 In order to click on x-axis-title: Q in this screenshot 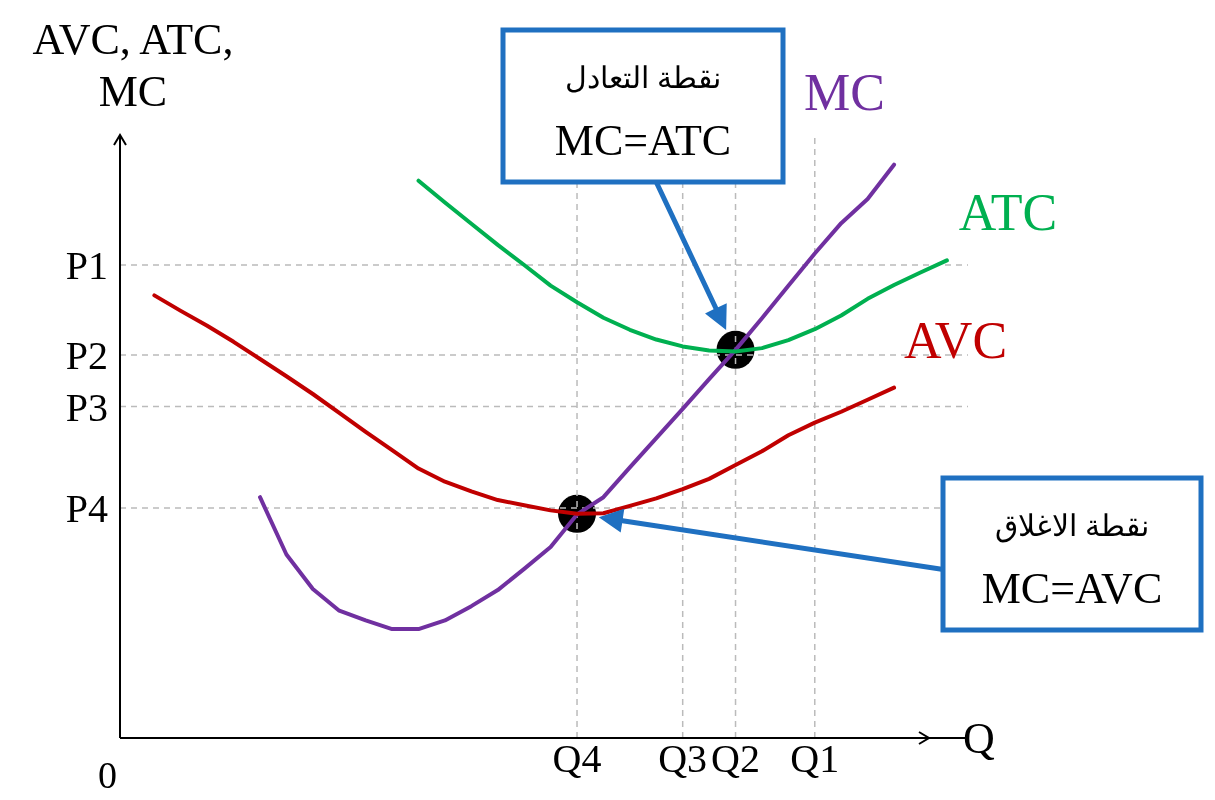, I will do `click(979, 738)`.